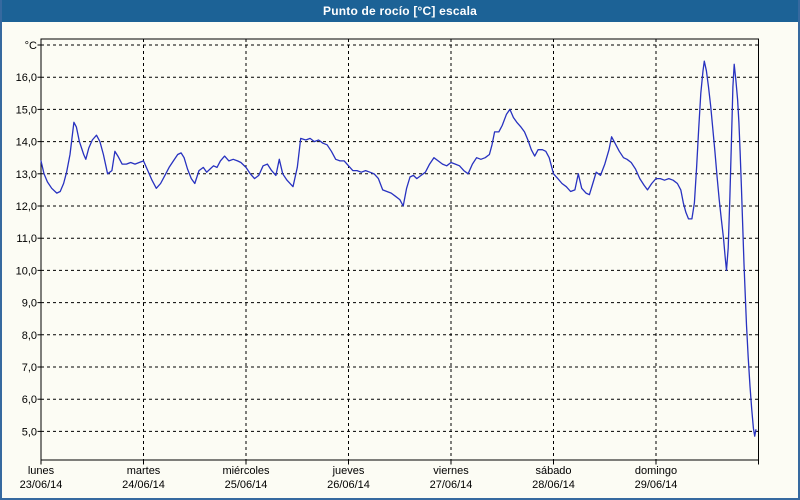 This screenshot has width=800, height=500. Describe the element at coordinates (26, 78) in the screenshot. I see `y-axis-tick-label: 16,0` at that location.